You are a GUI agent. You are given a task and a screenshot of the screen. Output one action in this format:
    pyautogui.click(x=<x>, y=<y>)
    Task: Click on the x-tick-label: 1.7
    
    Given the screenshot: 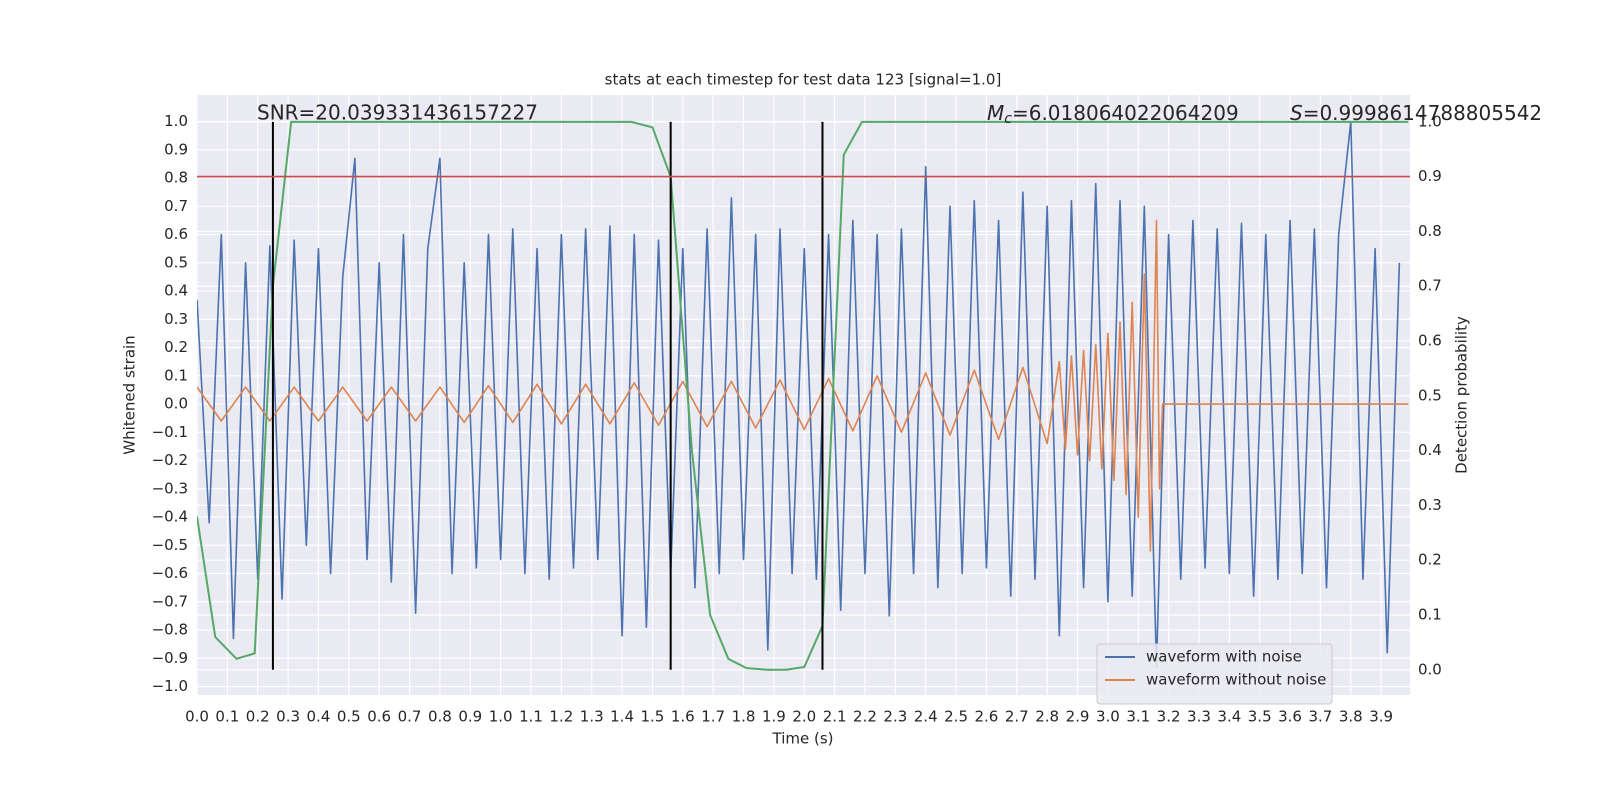 What is the action you would take?
    pyautogui.click(x=713, y=717)
    